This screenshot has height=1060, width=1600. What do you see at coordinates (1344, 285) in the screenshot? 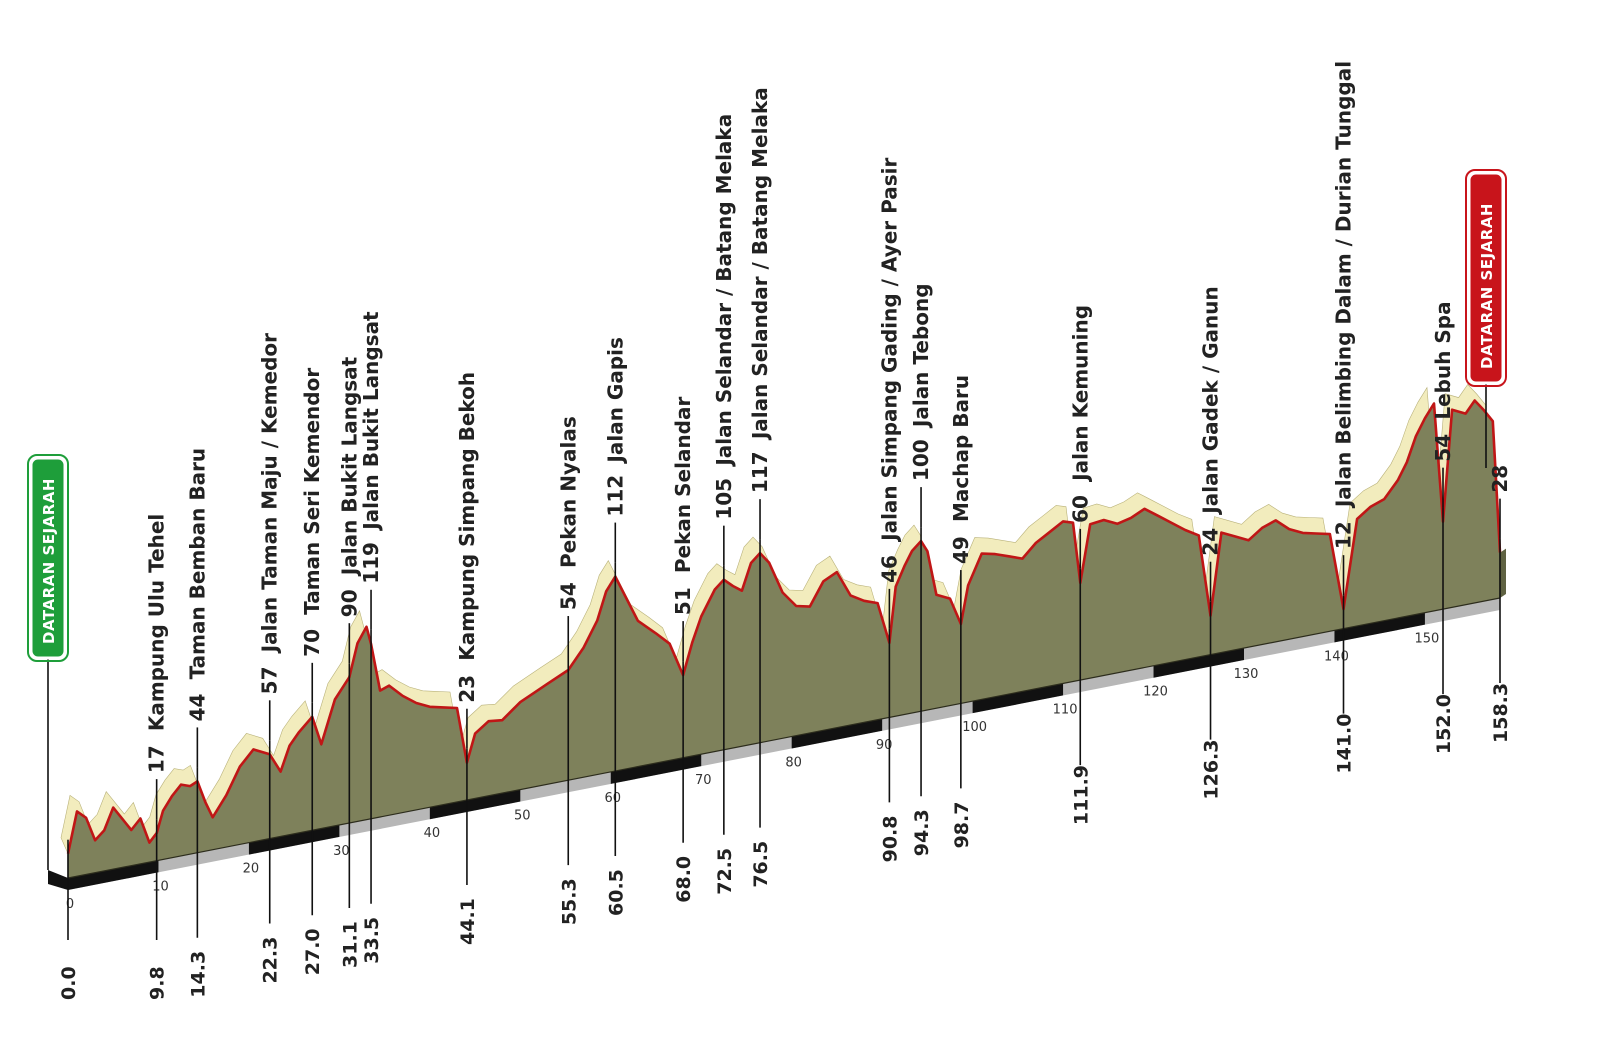
I see `place-name-label: Jalan Belimbing Dalam / Durian Tunggal` at bounding box center [1344, 285].